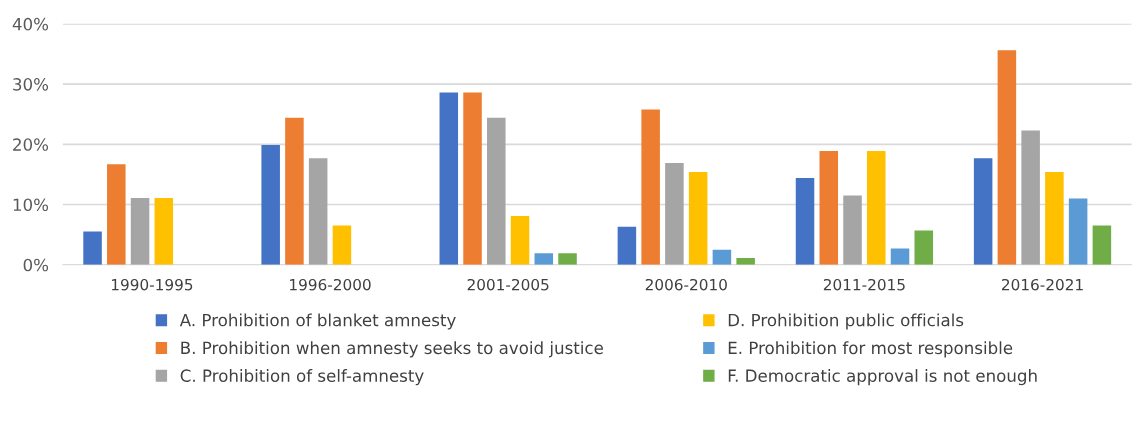  I want to click on legend-label: E. Prohibition for most responsible, so click(870, 349).